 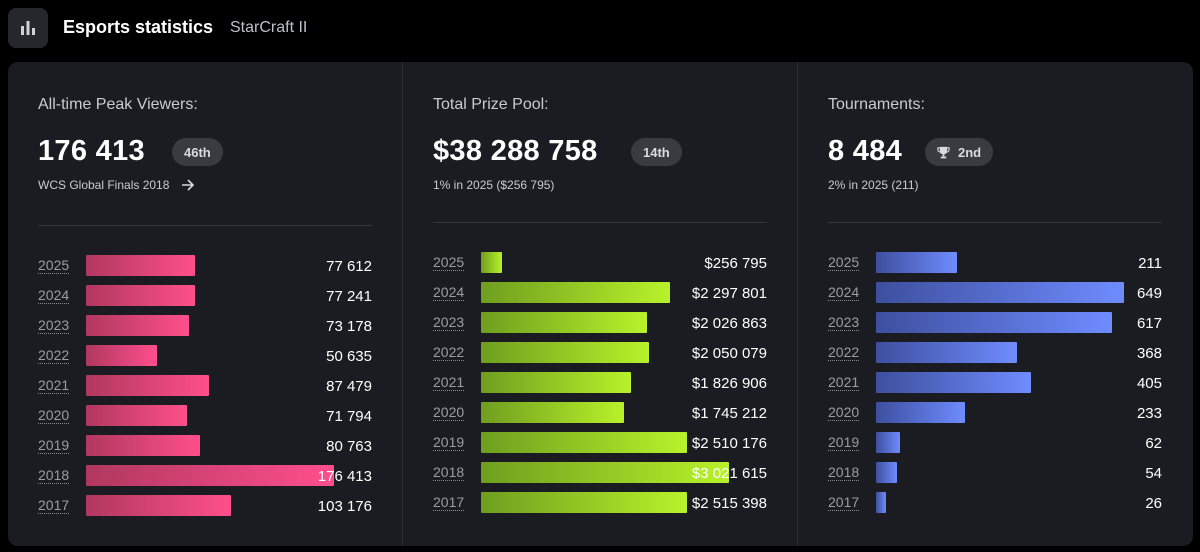 I want to click on bar-value-label: 73 178, so click(x=349, y=326).